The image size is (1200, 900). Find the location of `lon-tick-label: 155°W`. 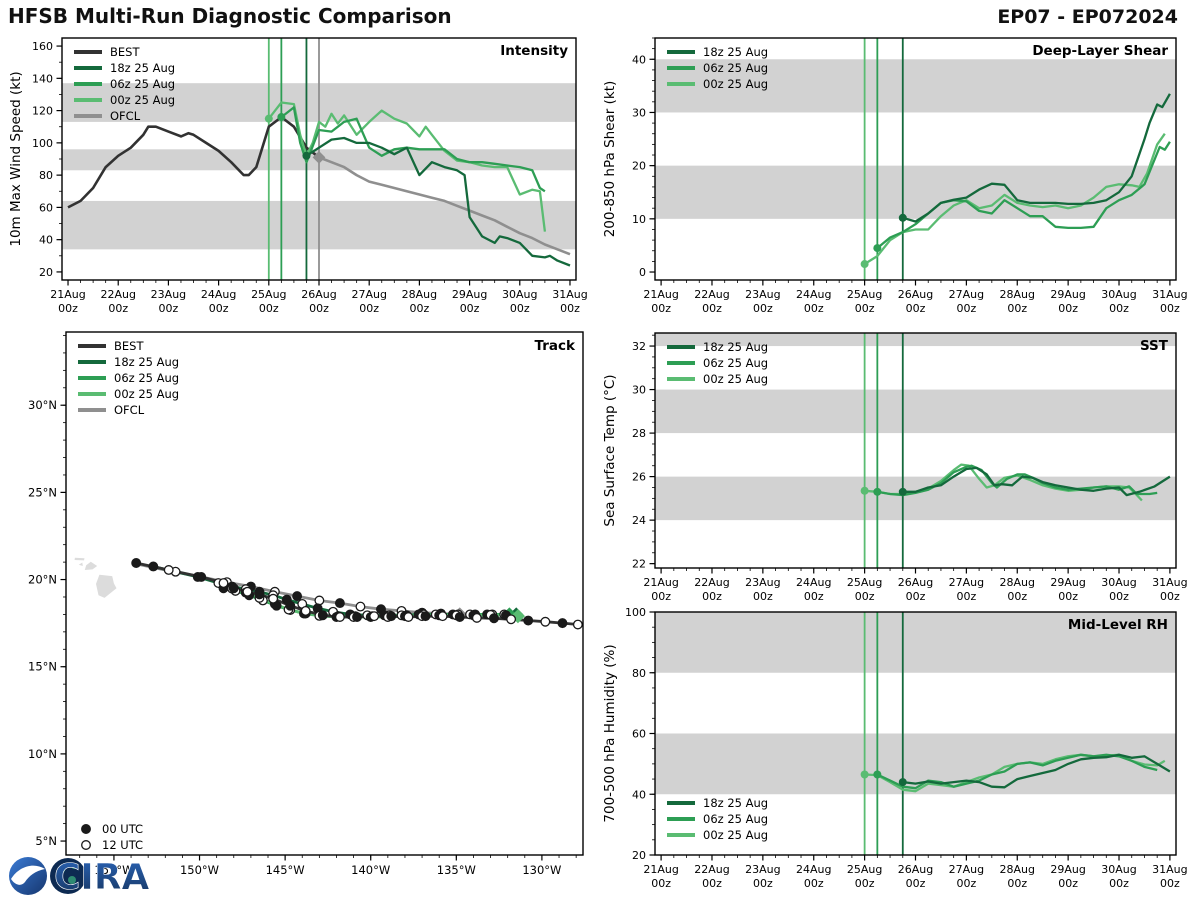

lon-tick-label: 155°W is located at coordinates (113, 870).